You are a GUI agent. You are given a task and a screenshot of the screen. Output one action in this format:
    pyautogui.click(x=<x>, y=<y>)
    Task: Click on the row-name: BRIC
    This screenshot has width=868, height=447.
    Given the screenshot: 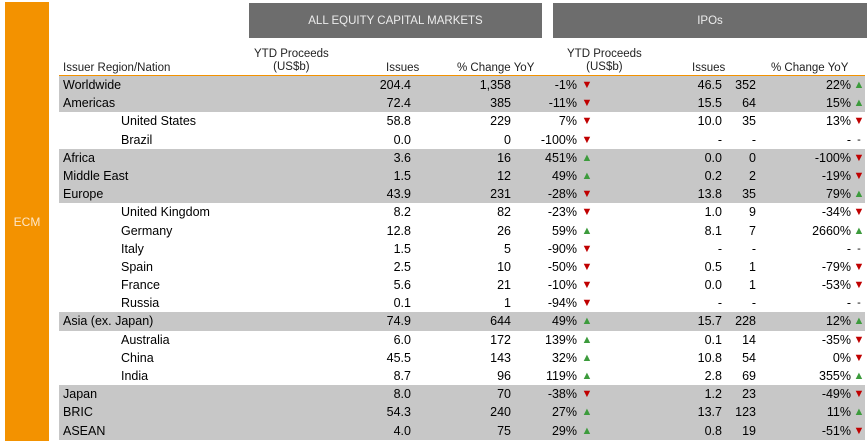 What is the action you would take?
    pyautogui.click(x=78, y=412)
    